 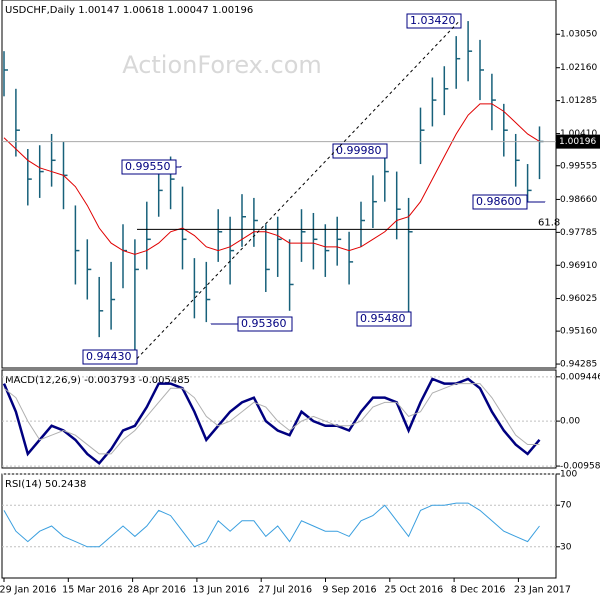 I want to click on x-tick-label: 8 Dec 2016, so click(x=478, y=590).